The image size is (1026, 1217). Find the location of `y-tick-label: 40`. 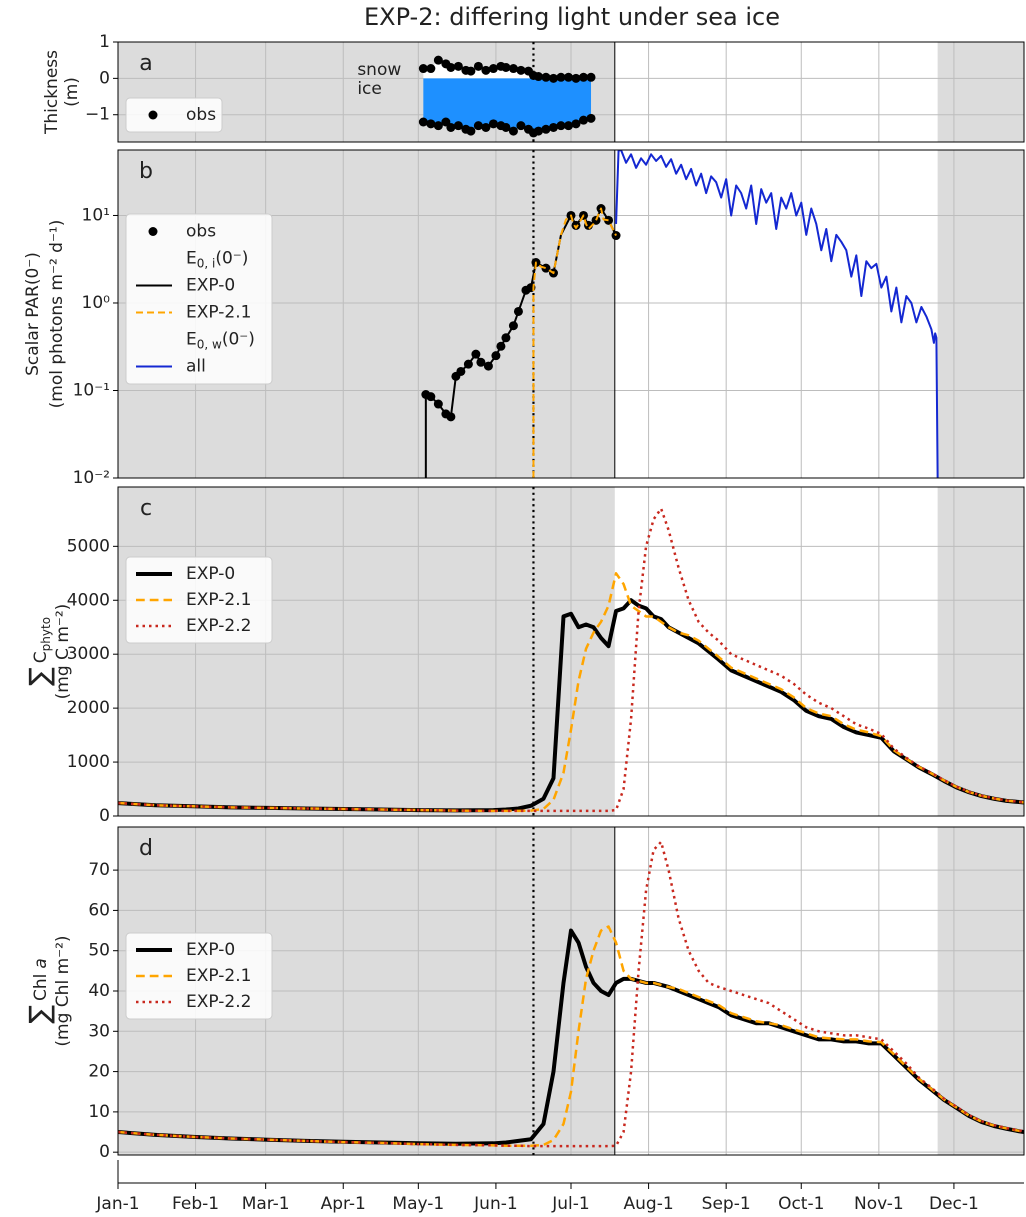

y-tick-label: 40 is located at coordinates (99, 991).